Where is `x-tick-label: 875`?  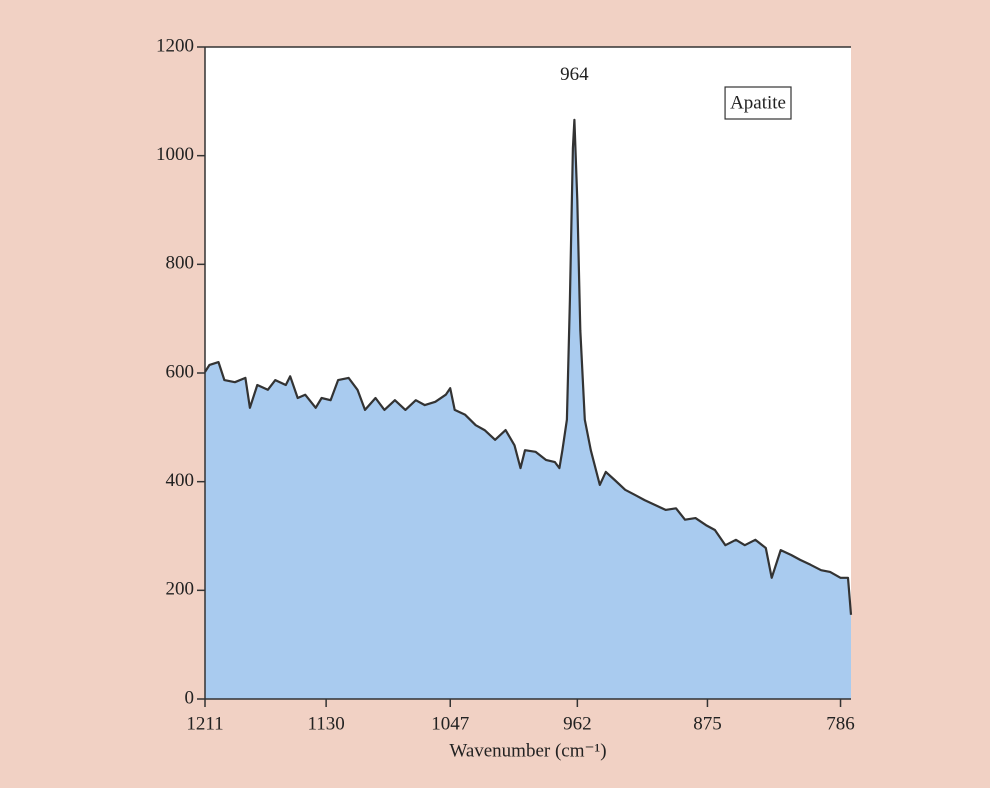
x-tick-label: 875 is located at coordinates (707, 723).